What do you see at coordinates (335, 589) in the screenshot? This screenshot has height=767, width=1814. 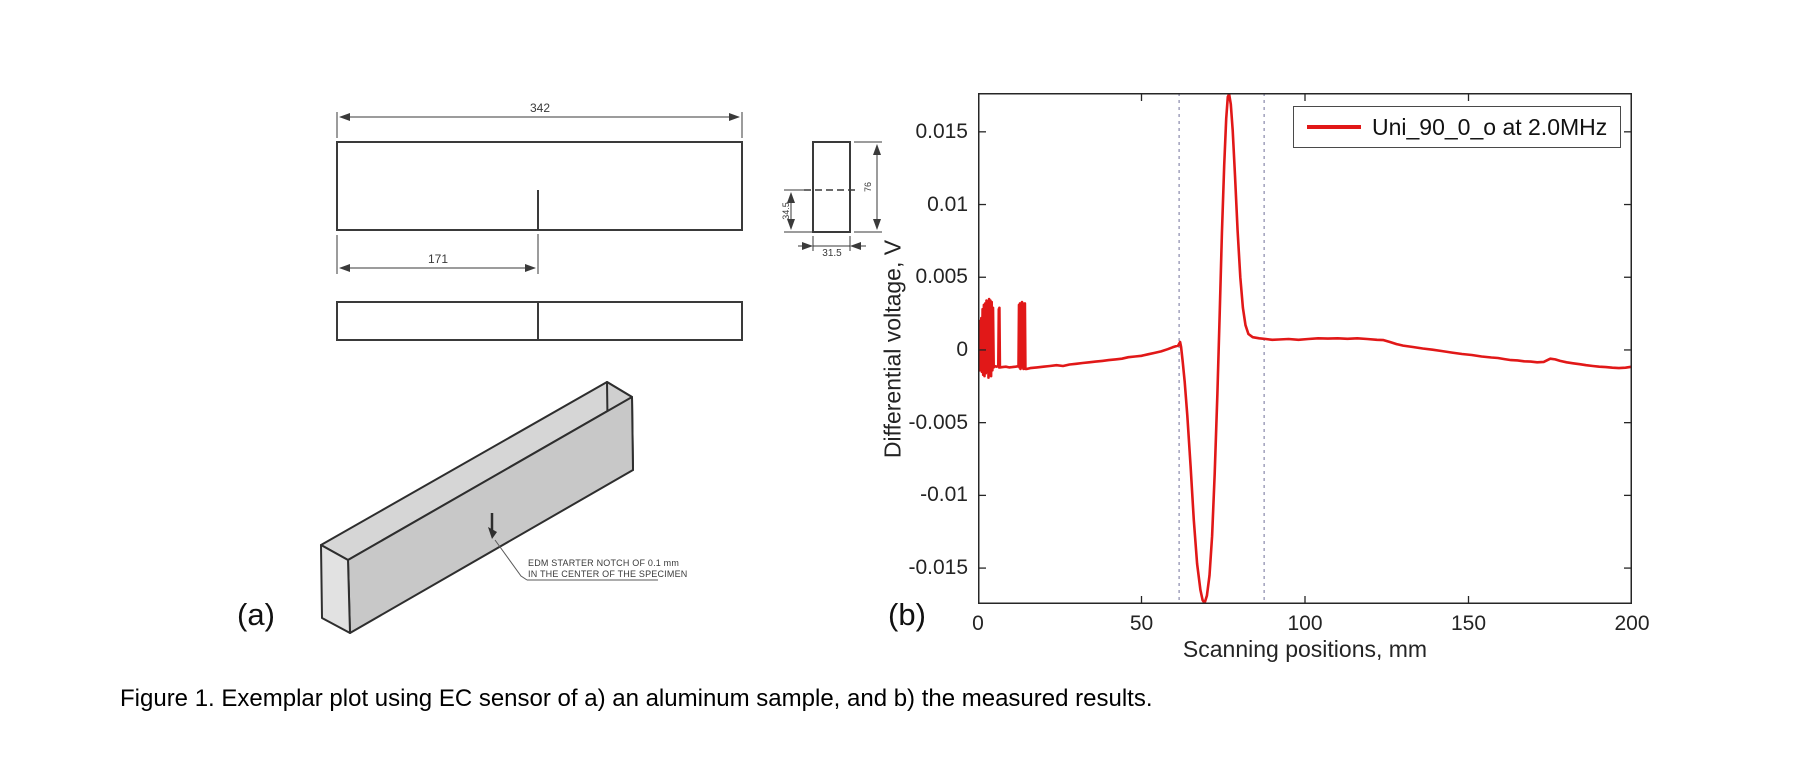 I see `bar-end-face-left` at bounding box center [335, 589].